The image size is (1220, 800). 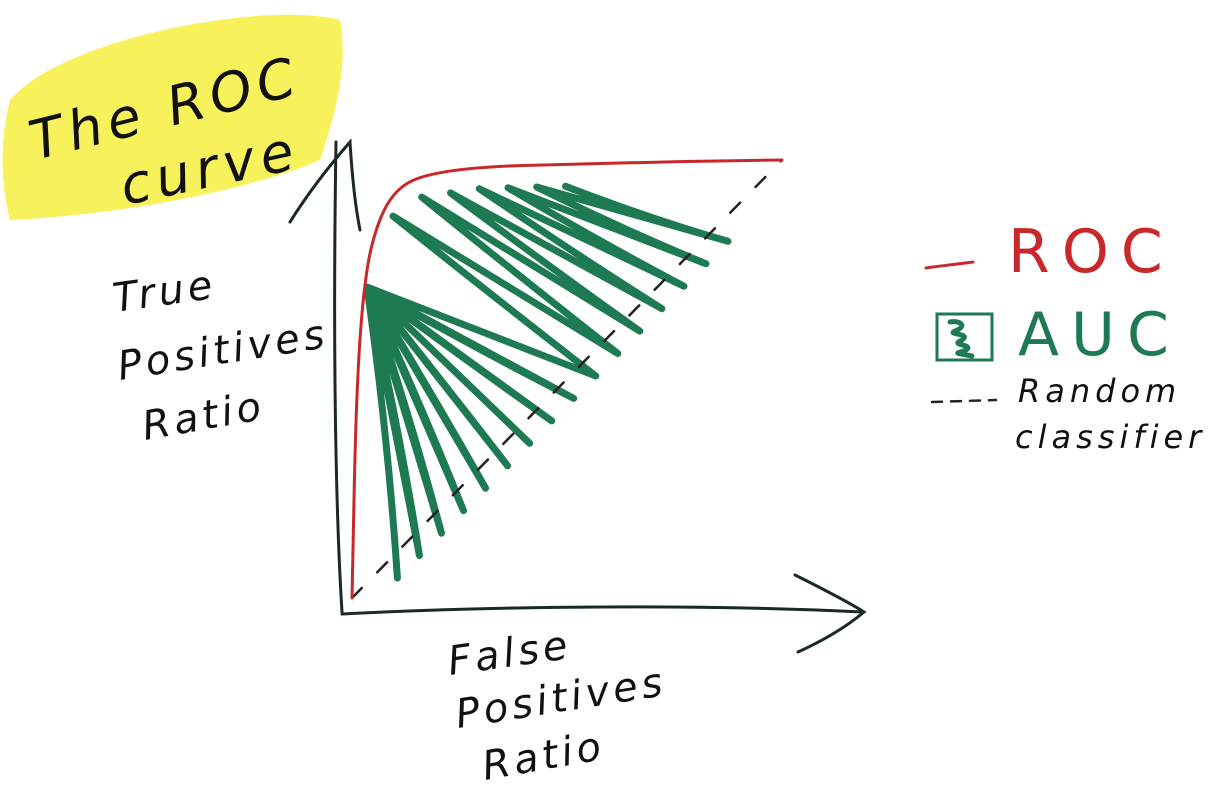 What do you see at coordinates (602, 610) in the screenshot?
I see `x-axis-line` at bounding box center [602, 610].